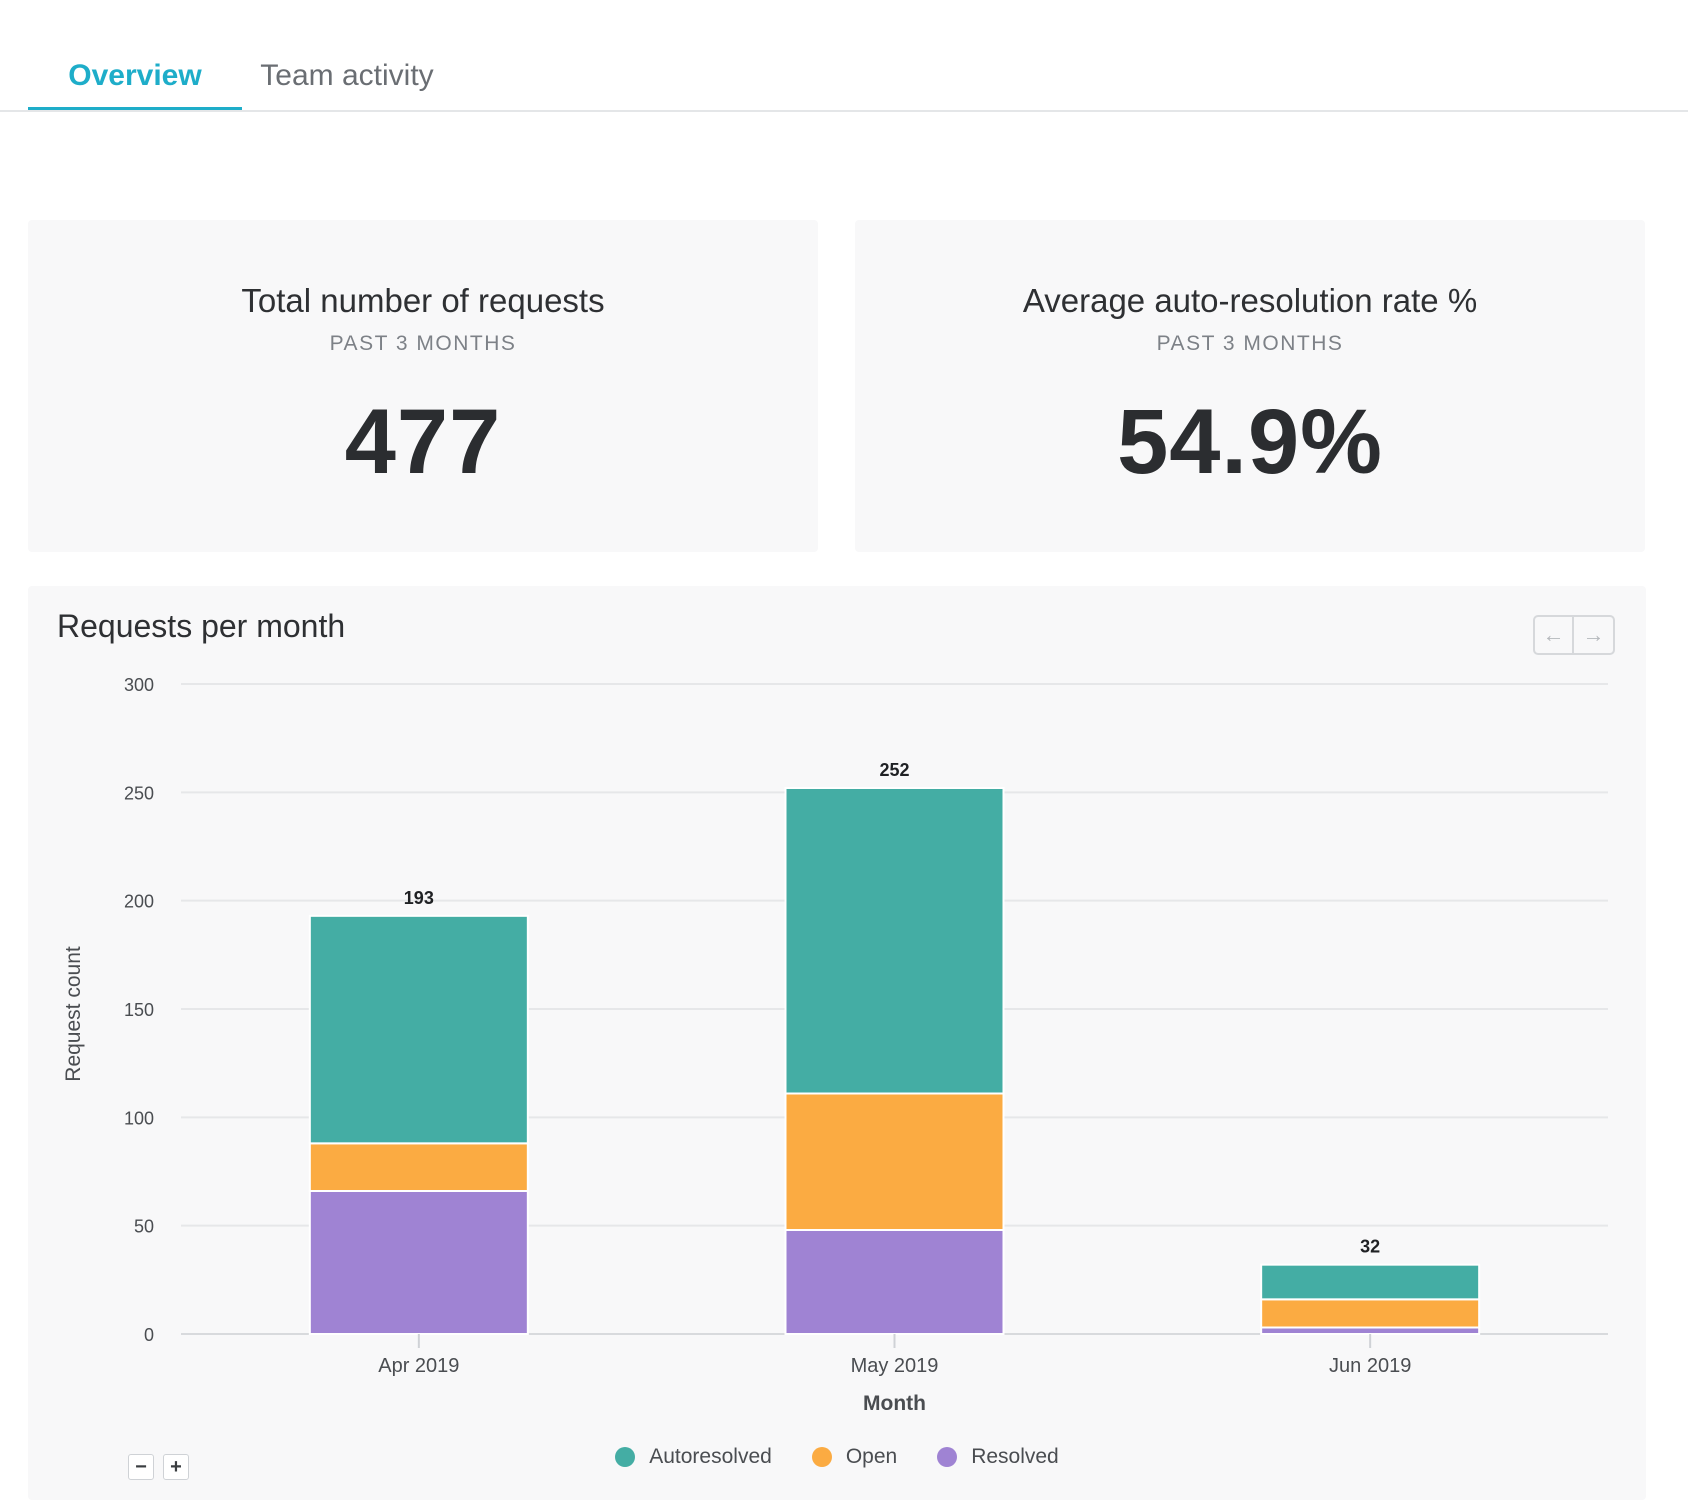  I want to click on y-tick-label: 0, so click(149, 1335).